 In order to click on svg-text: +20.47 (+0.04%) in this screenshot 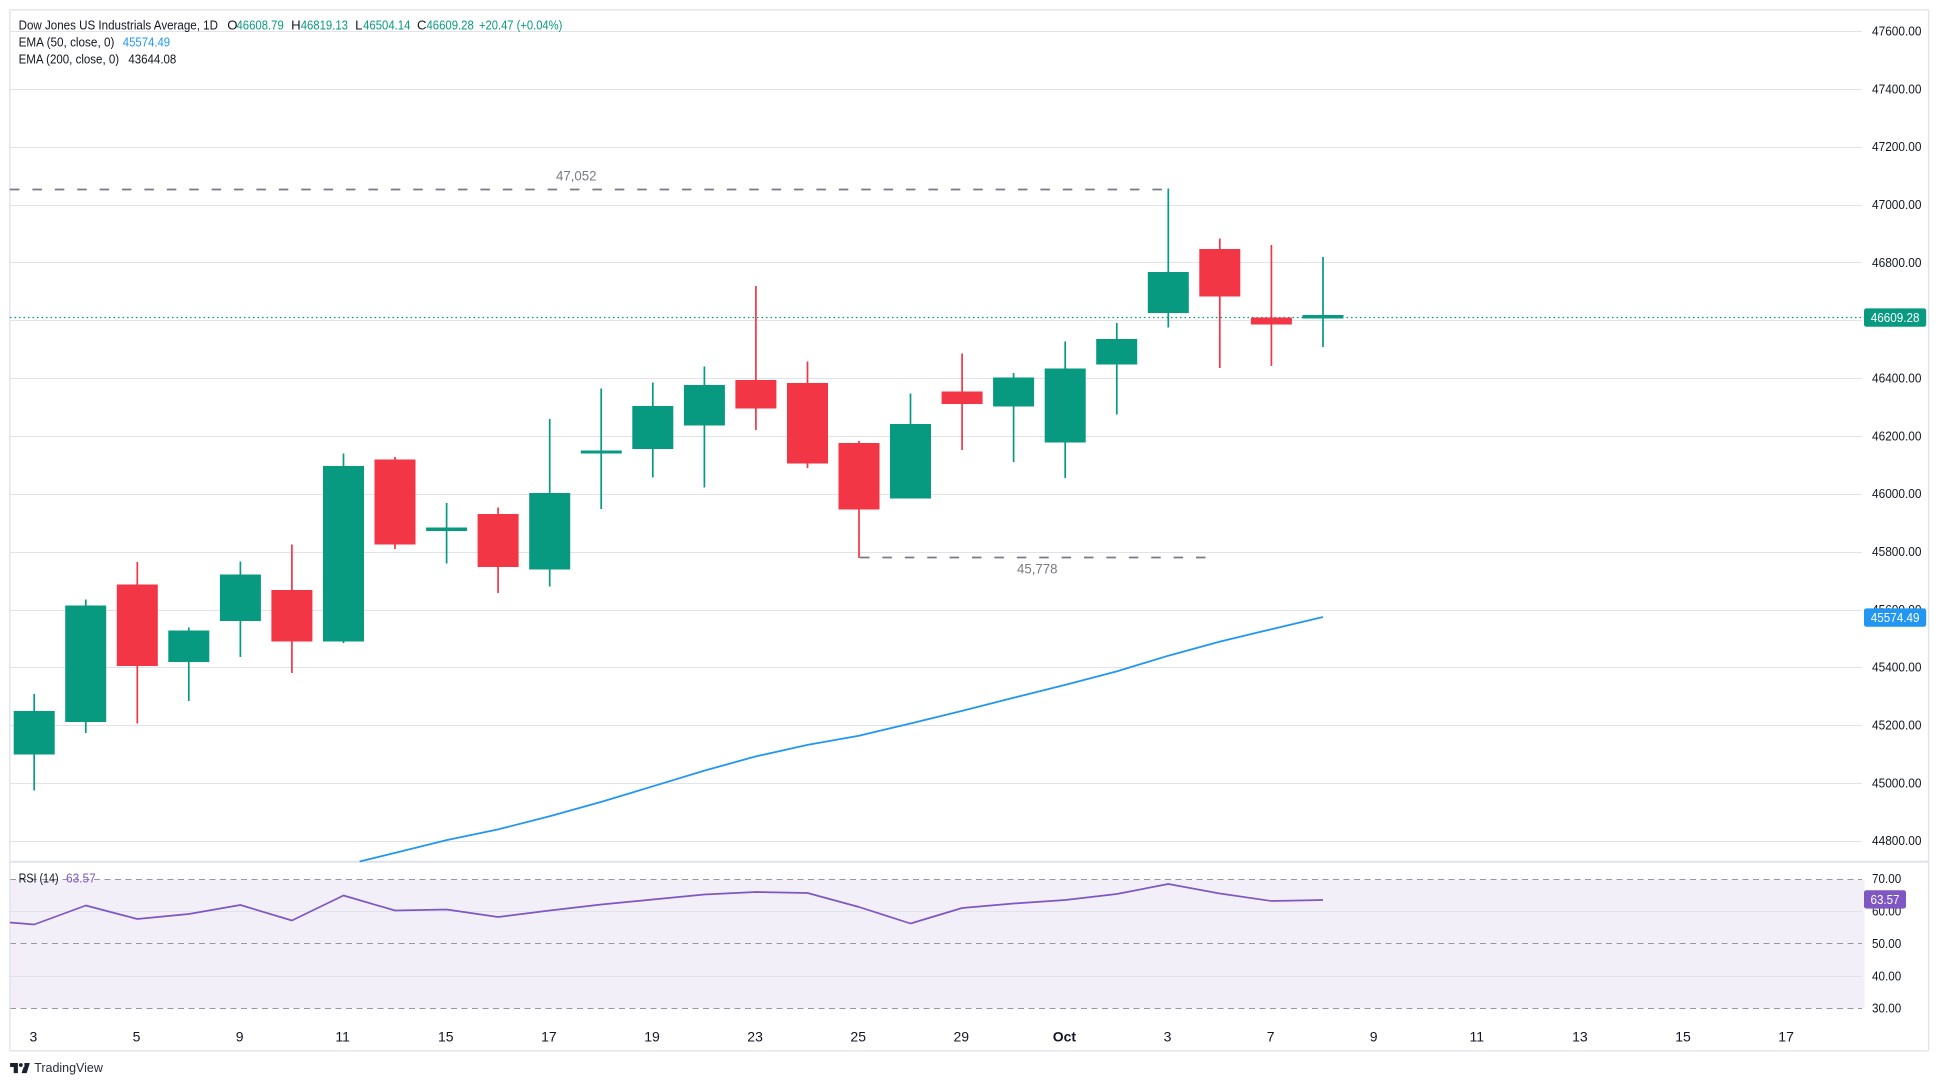, I will do `click(520, 25)`.